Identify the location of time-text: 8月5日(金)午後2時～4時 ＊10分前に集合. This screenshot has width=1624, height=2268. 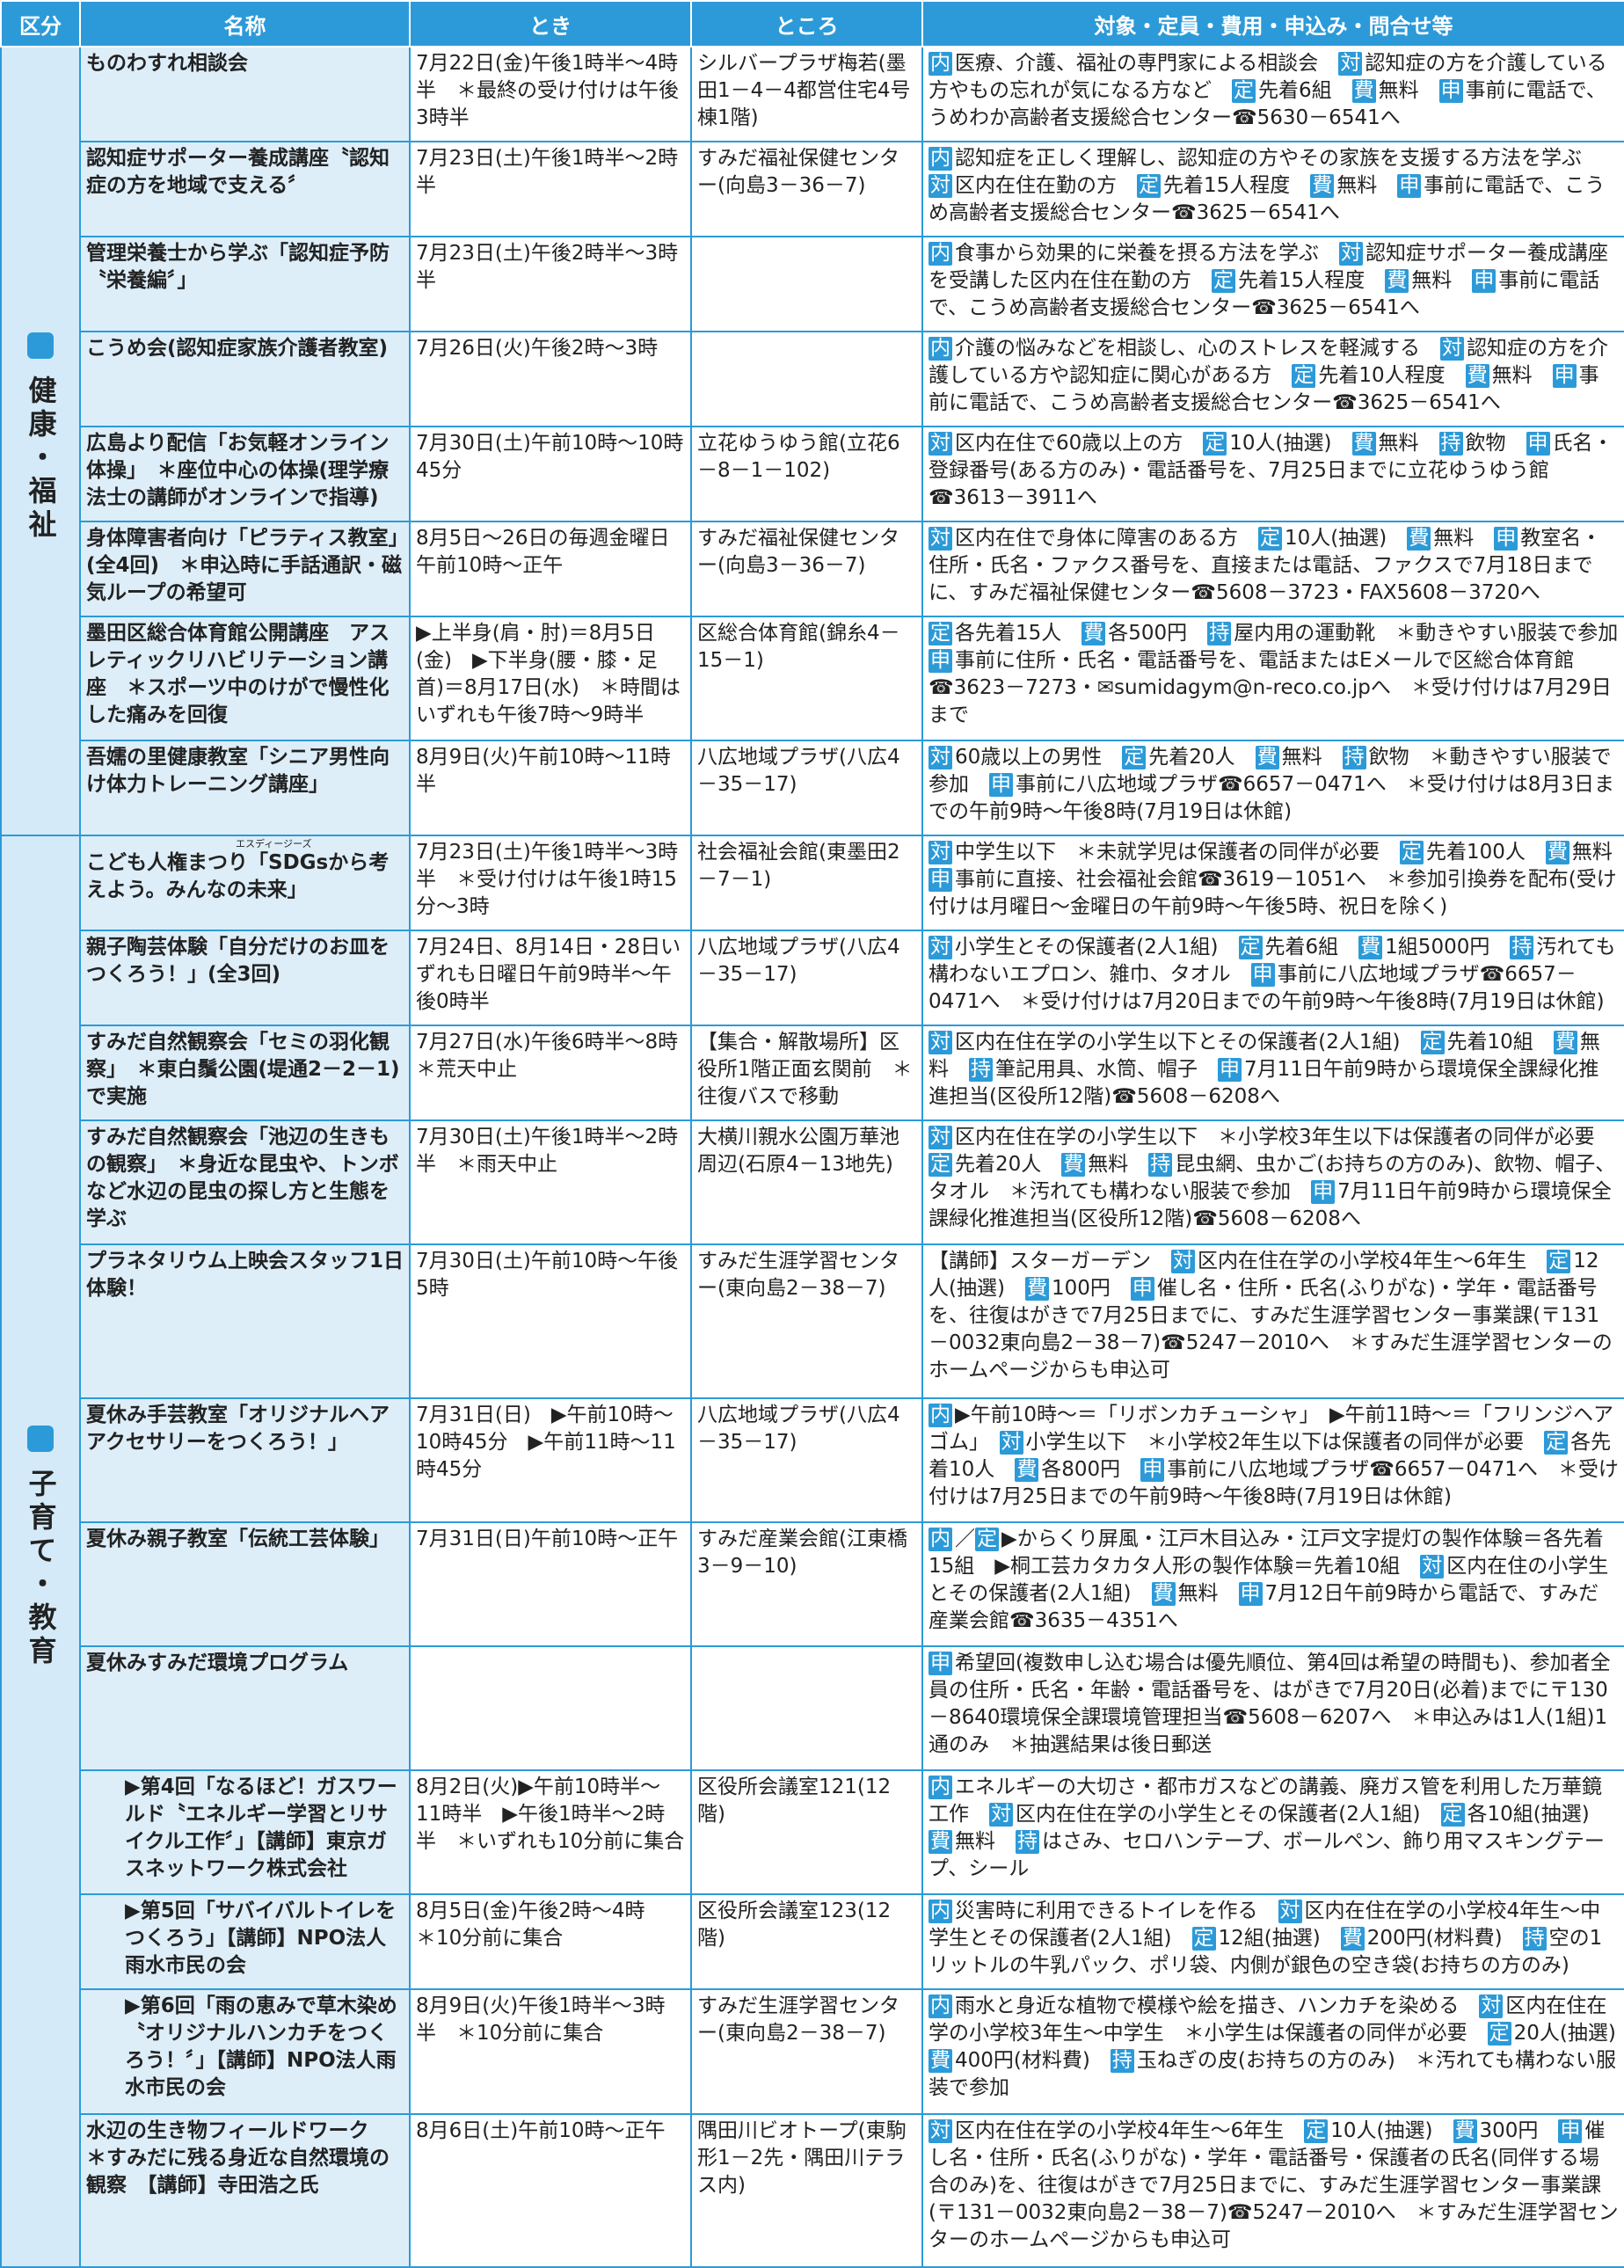
(541, 1925).